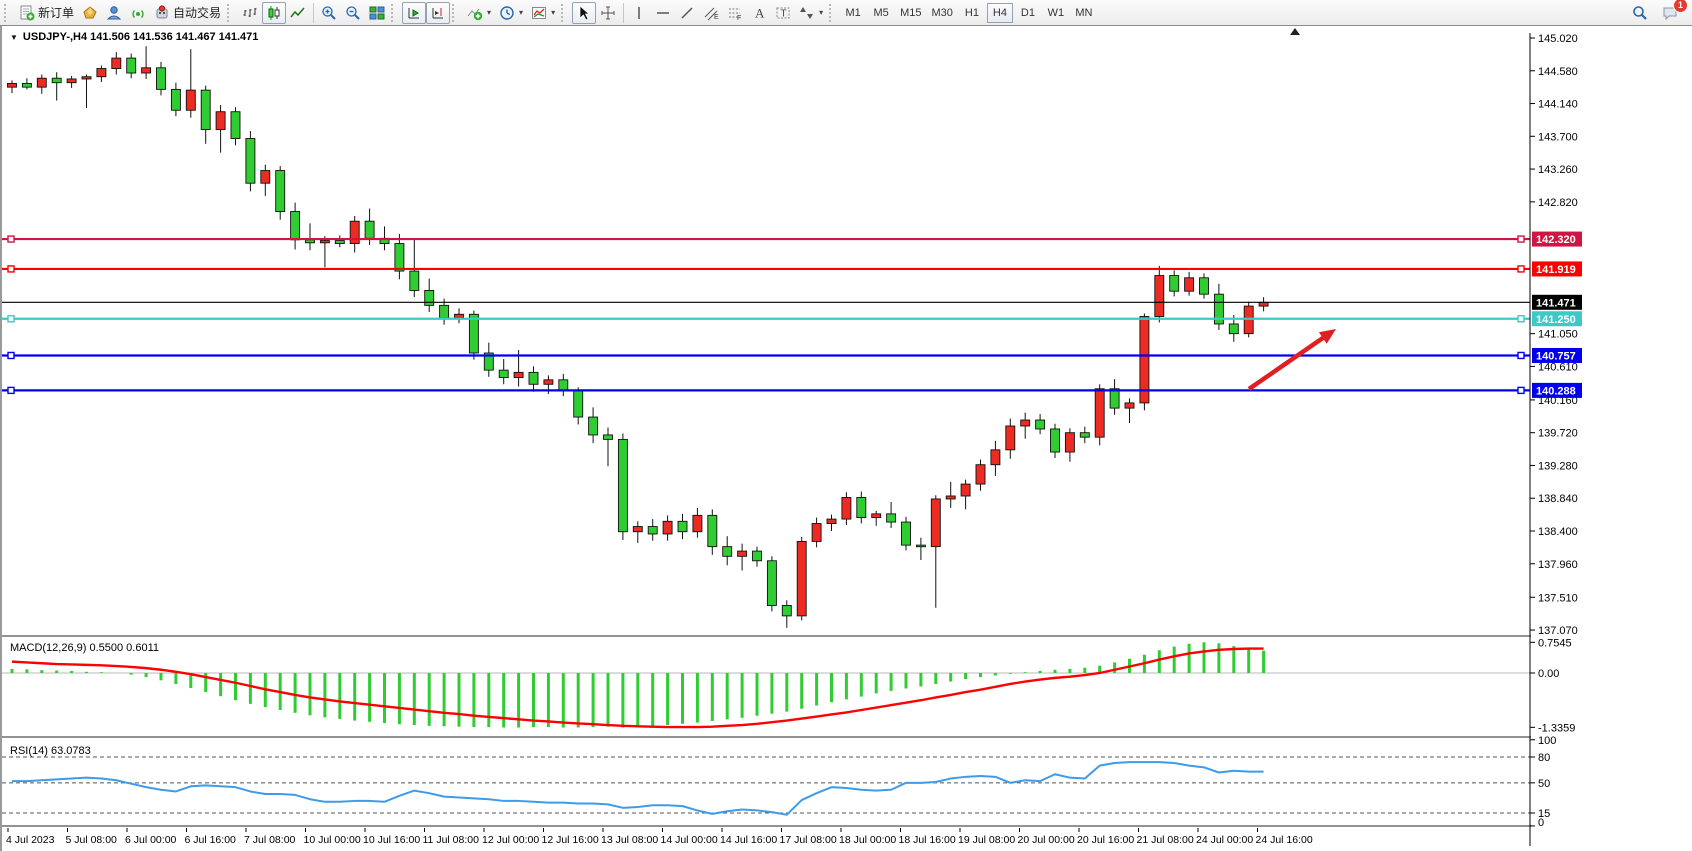  Describe the element at coordinates (1056, 12) in the screenshot. I see `tf-W1: W1` at that location.